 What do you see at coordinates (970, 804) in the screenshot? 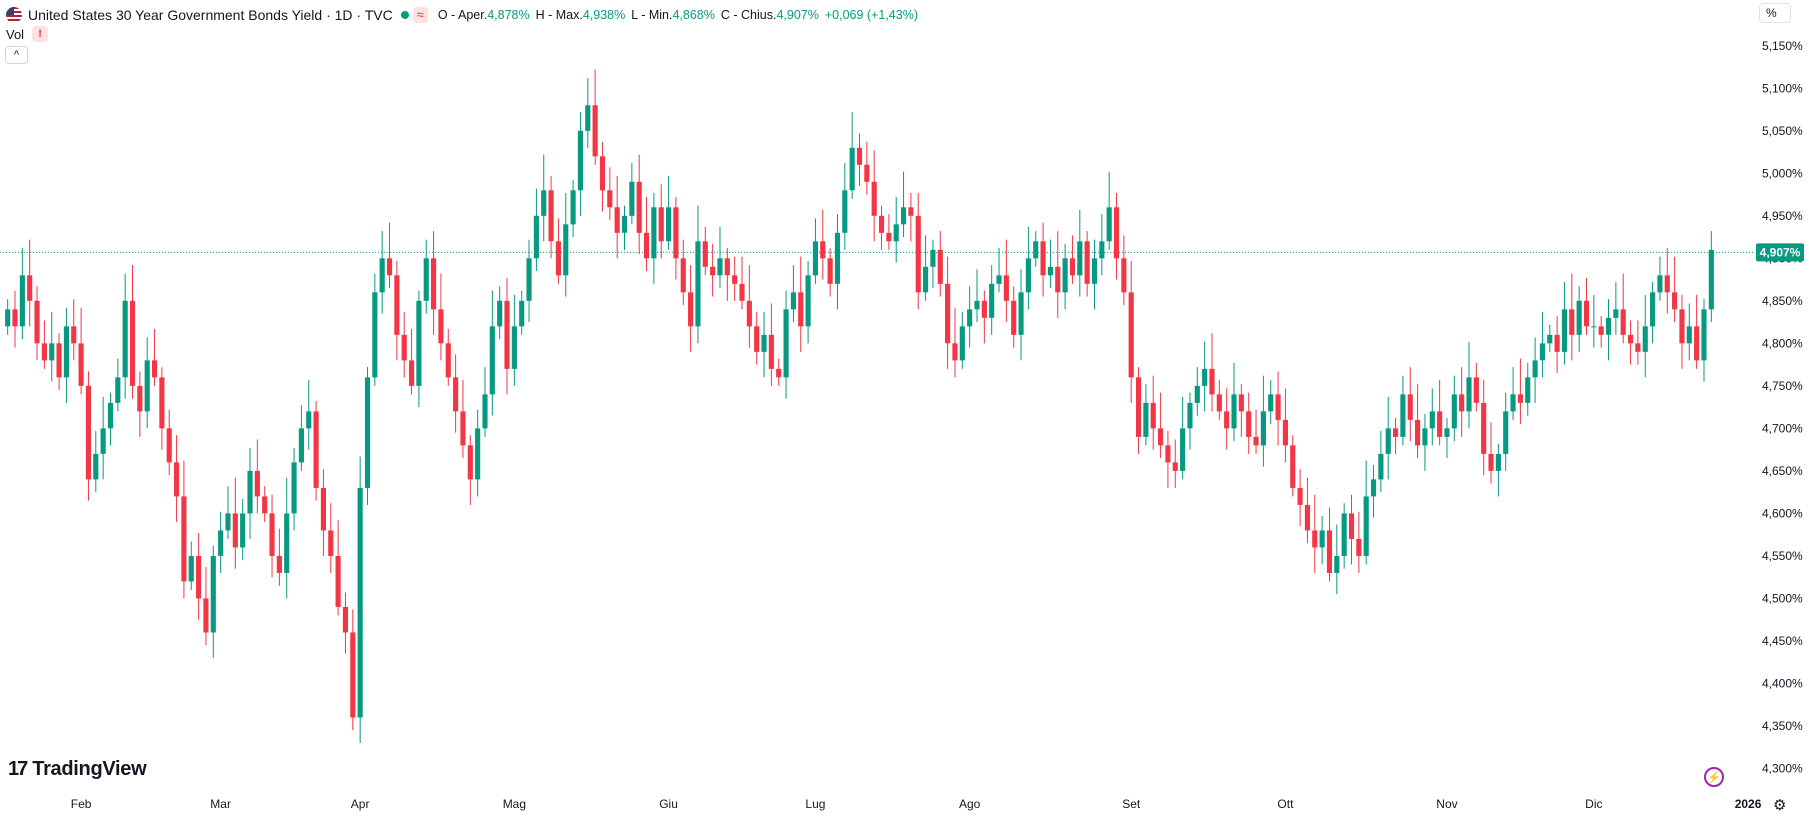
I see `x-tick-label: Ago` at bounding box center [970, 804].